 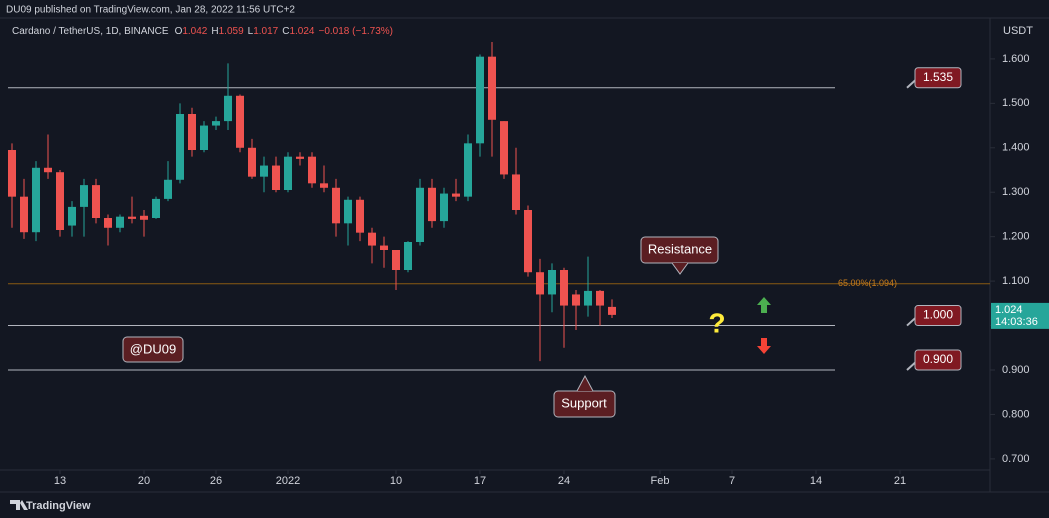 What do you see at coordinates (564, 481) in the screenshot?
I see `x-tick-label: 24` at bounding box center [564, 481].